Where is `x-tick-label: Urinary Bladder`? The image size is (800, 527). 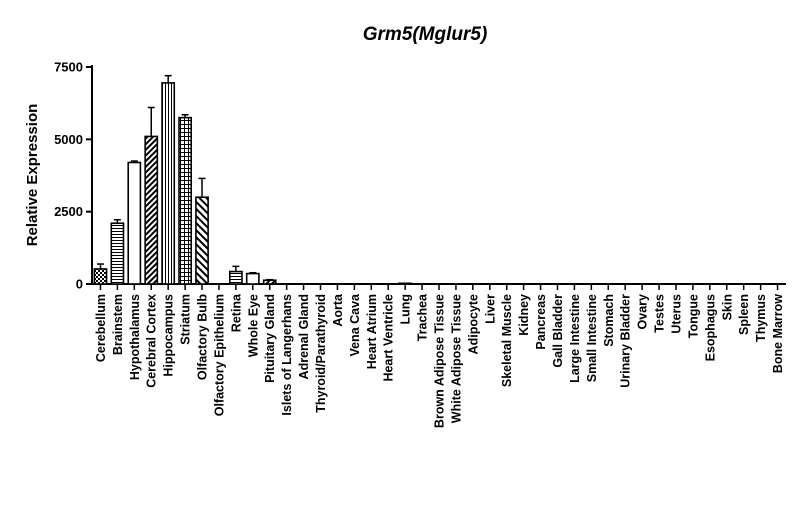 x-tick-label: Urinary Bladder is located at coordinates (626, 341).